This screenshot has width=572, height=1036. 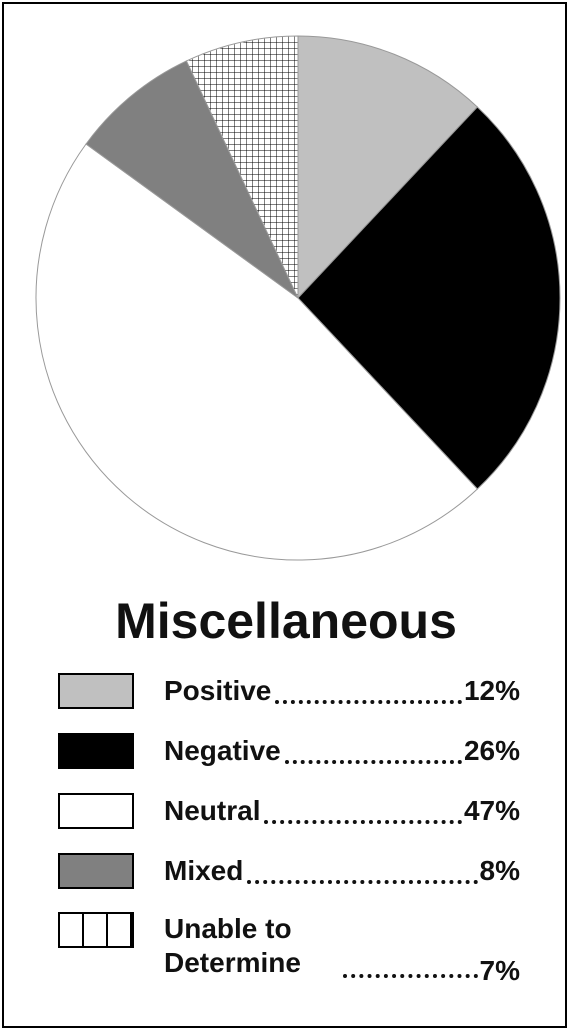 I want to click on legend-value: 7%, so click(x=499, y=970).